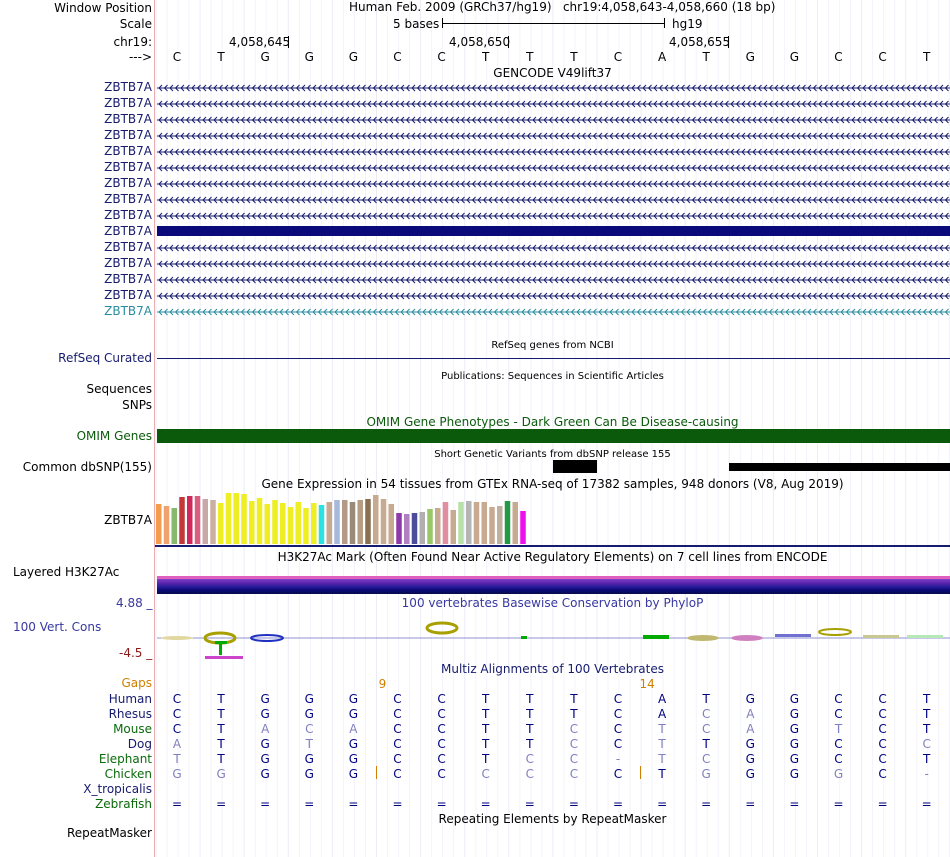  Describe the element at coordinates (553, 585) in the screenshot. I see `h3k27ac-signal` at that location.